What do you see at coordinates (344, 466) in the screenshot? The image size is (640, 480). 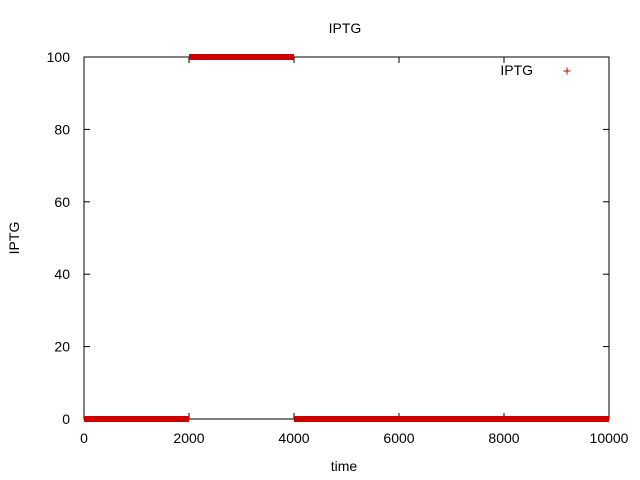 I see `x-axis-label: time` at bounding box center [344, 466].